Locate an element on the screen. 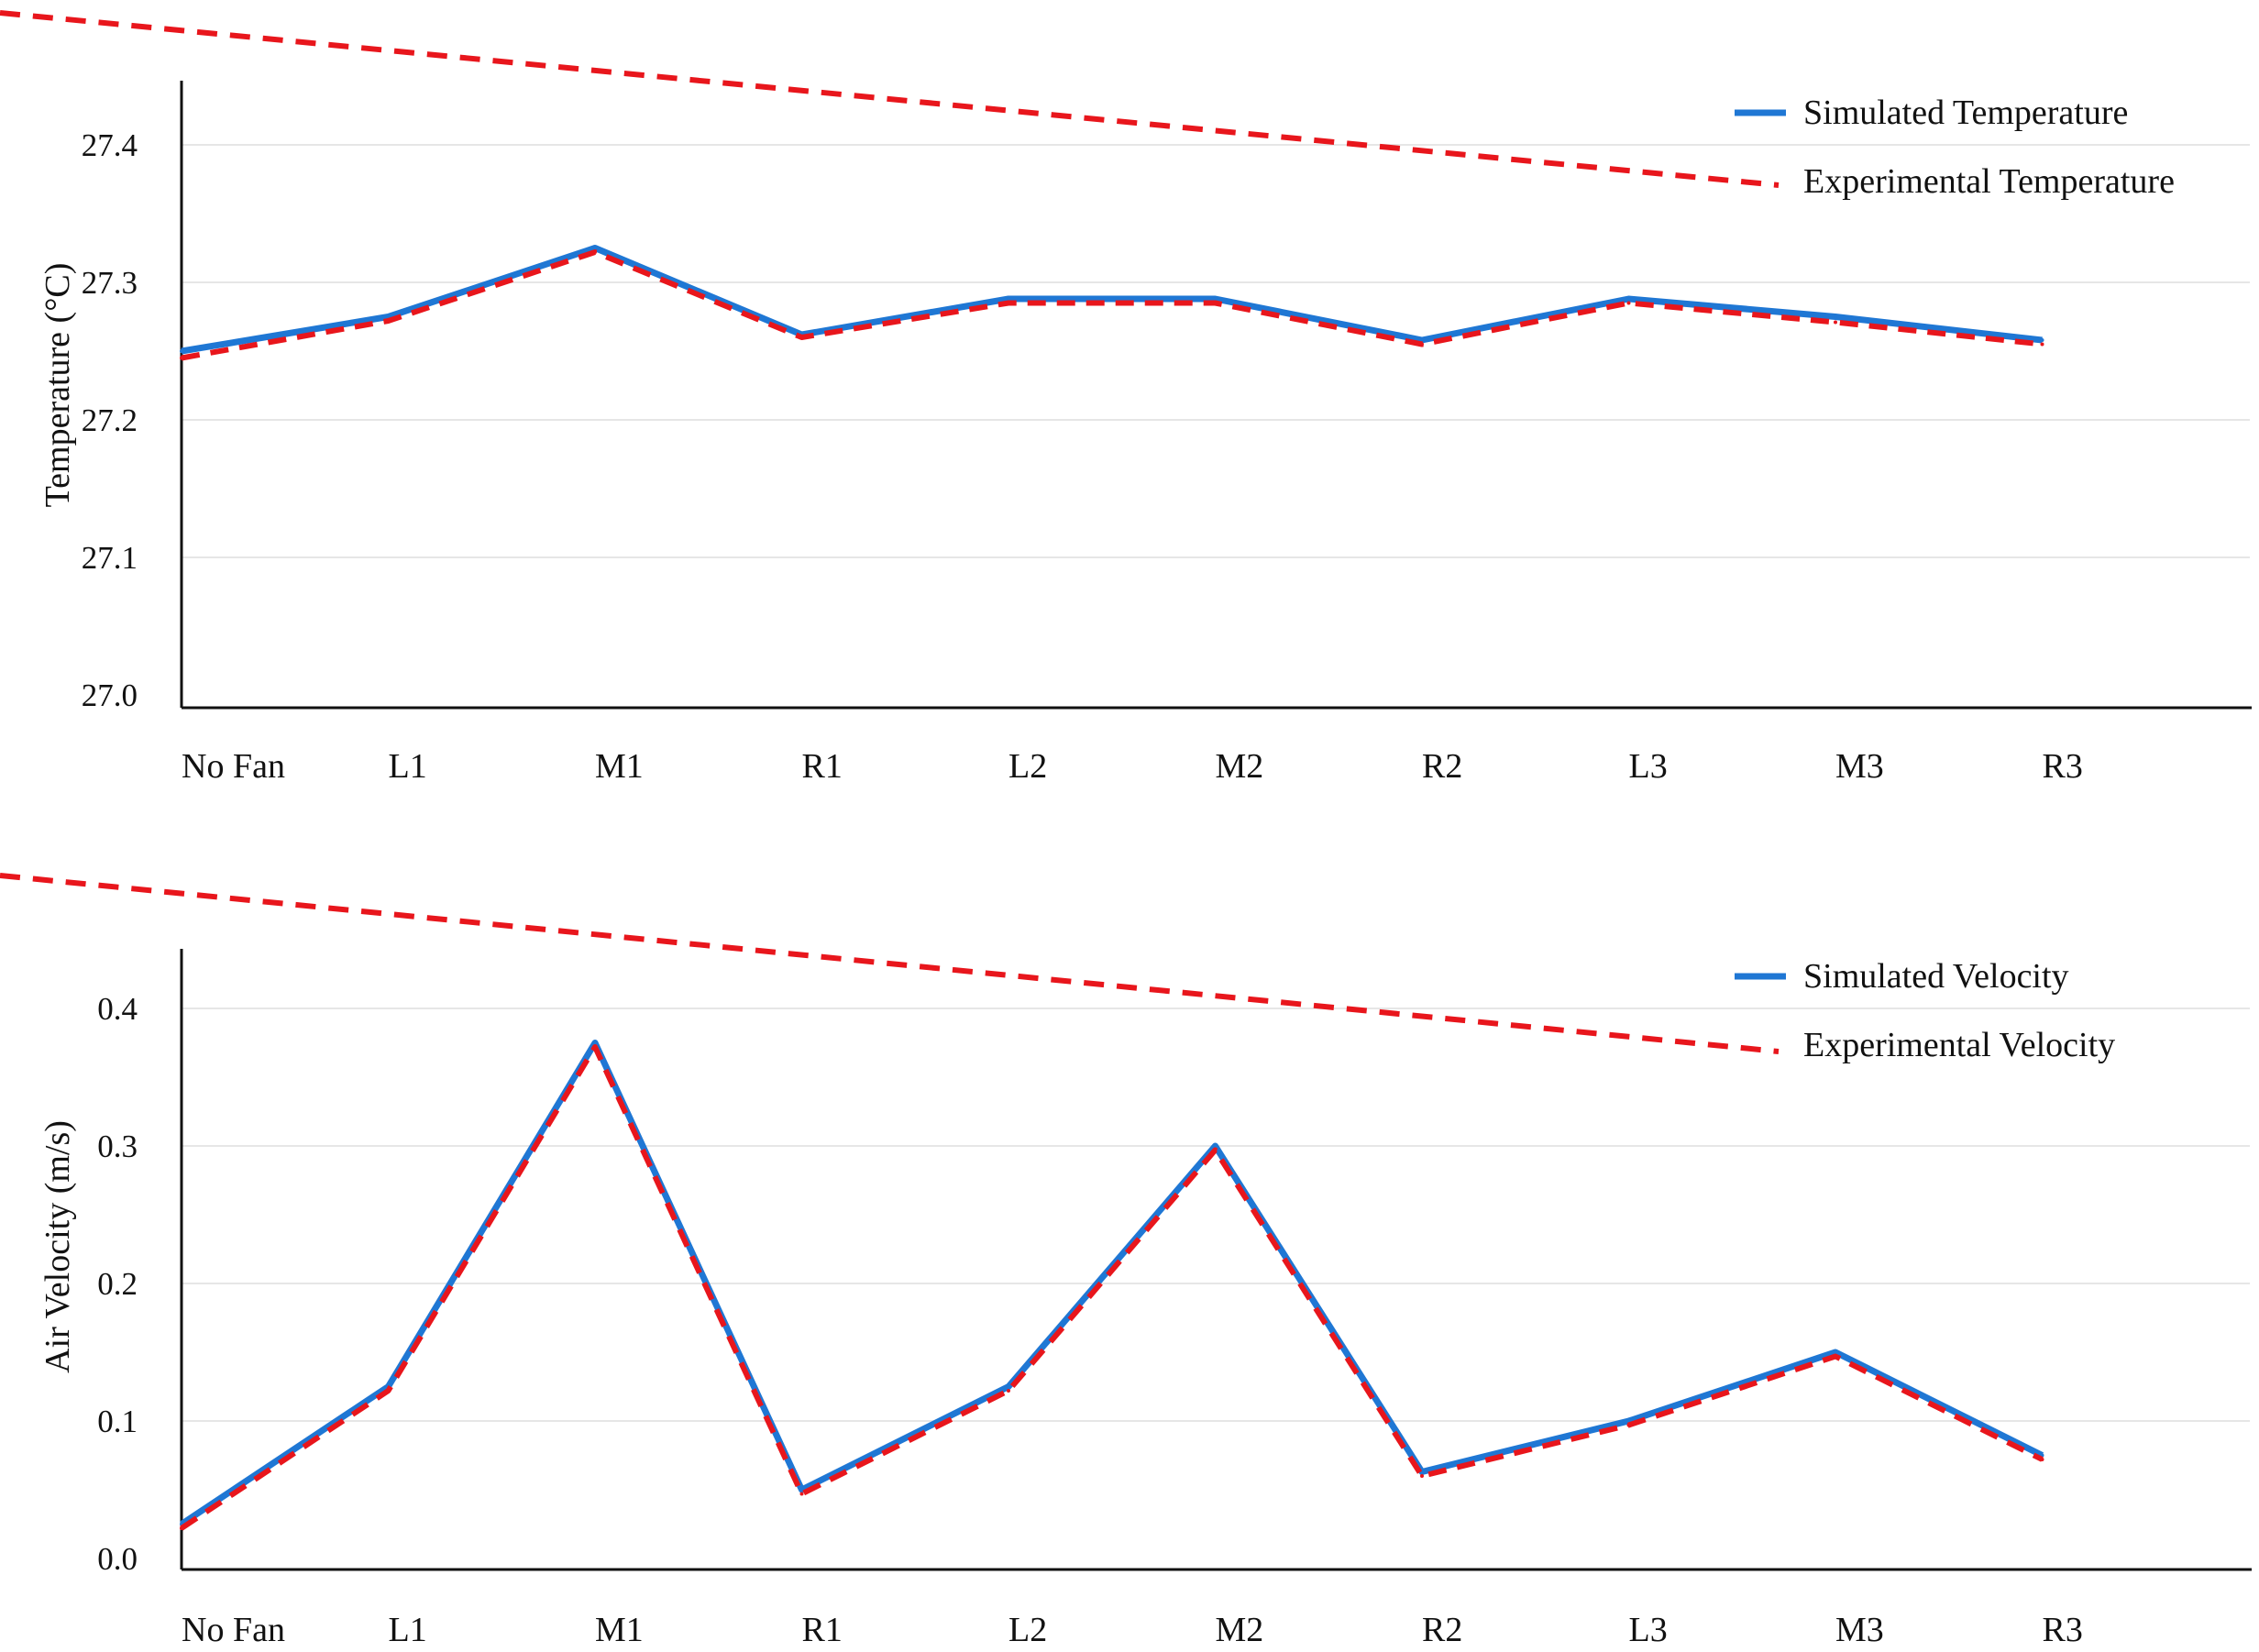 The image size is (2259, 1652). y-tick-label: 27.3 is located at coordinates (110, 283).